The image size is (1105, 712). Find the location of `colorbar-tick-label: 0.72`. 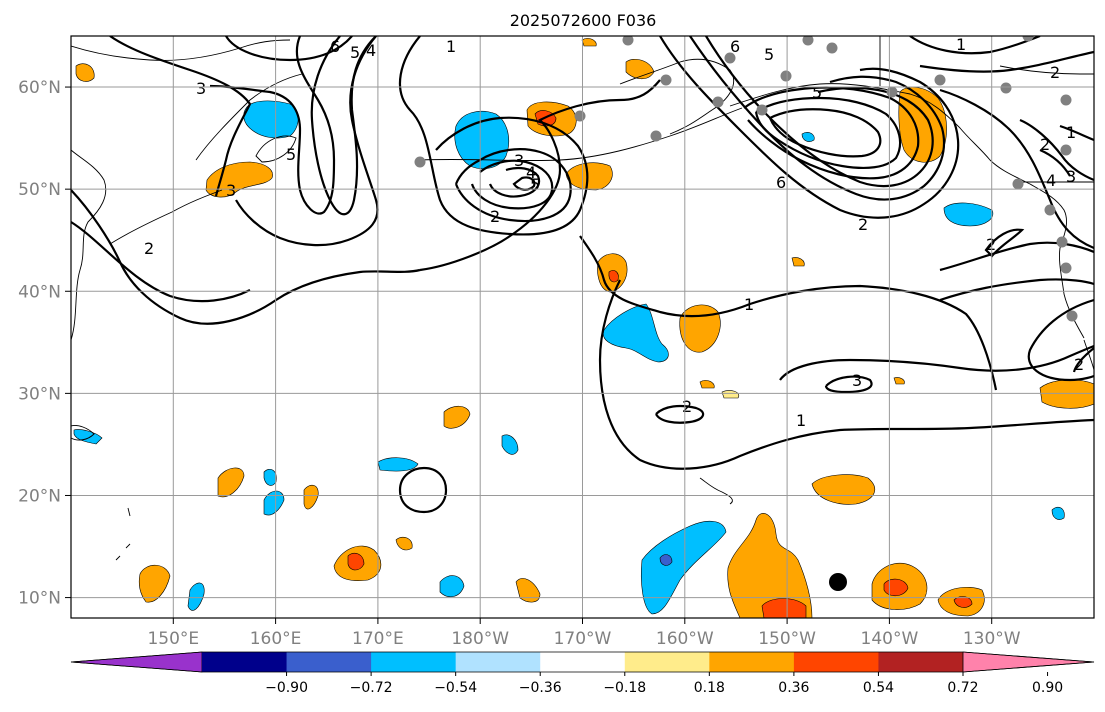

colorbar-tick-label: 0.72 is located at coordinates (962, 688).